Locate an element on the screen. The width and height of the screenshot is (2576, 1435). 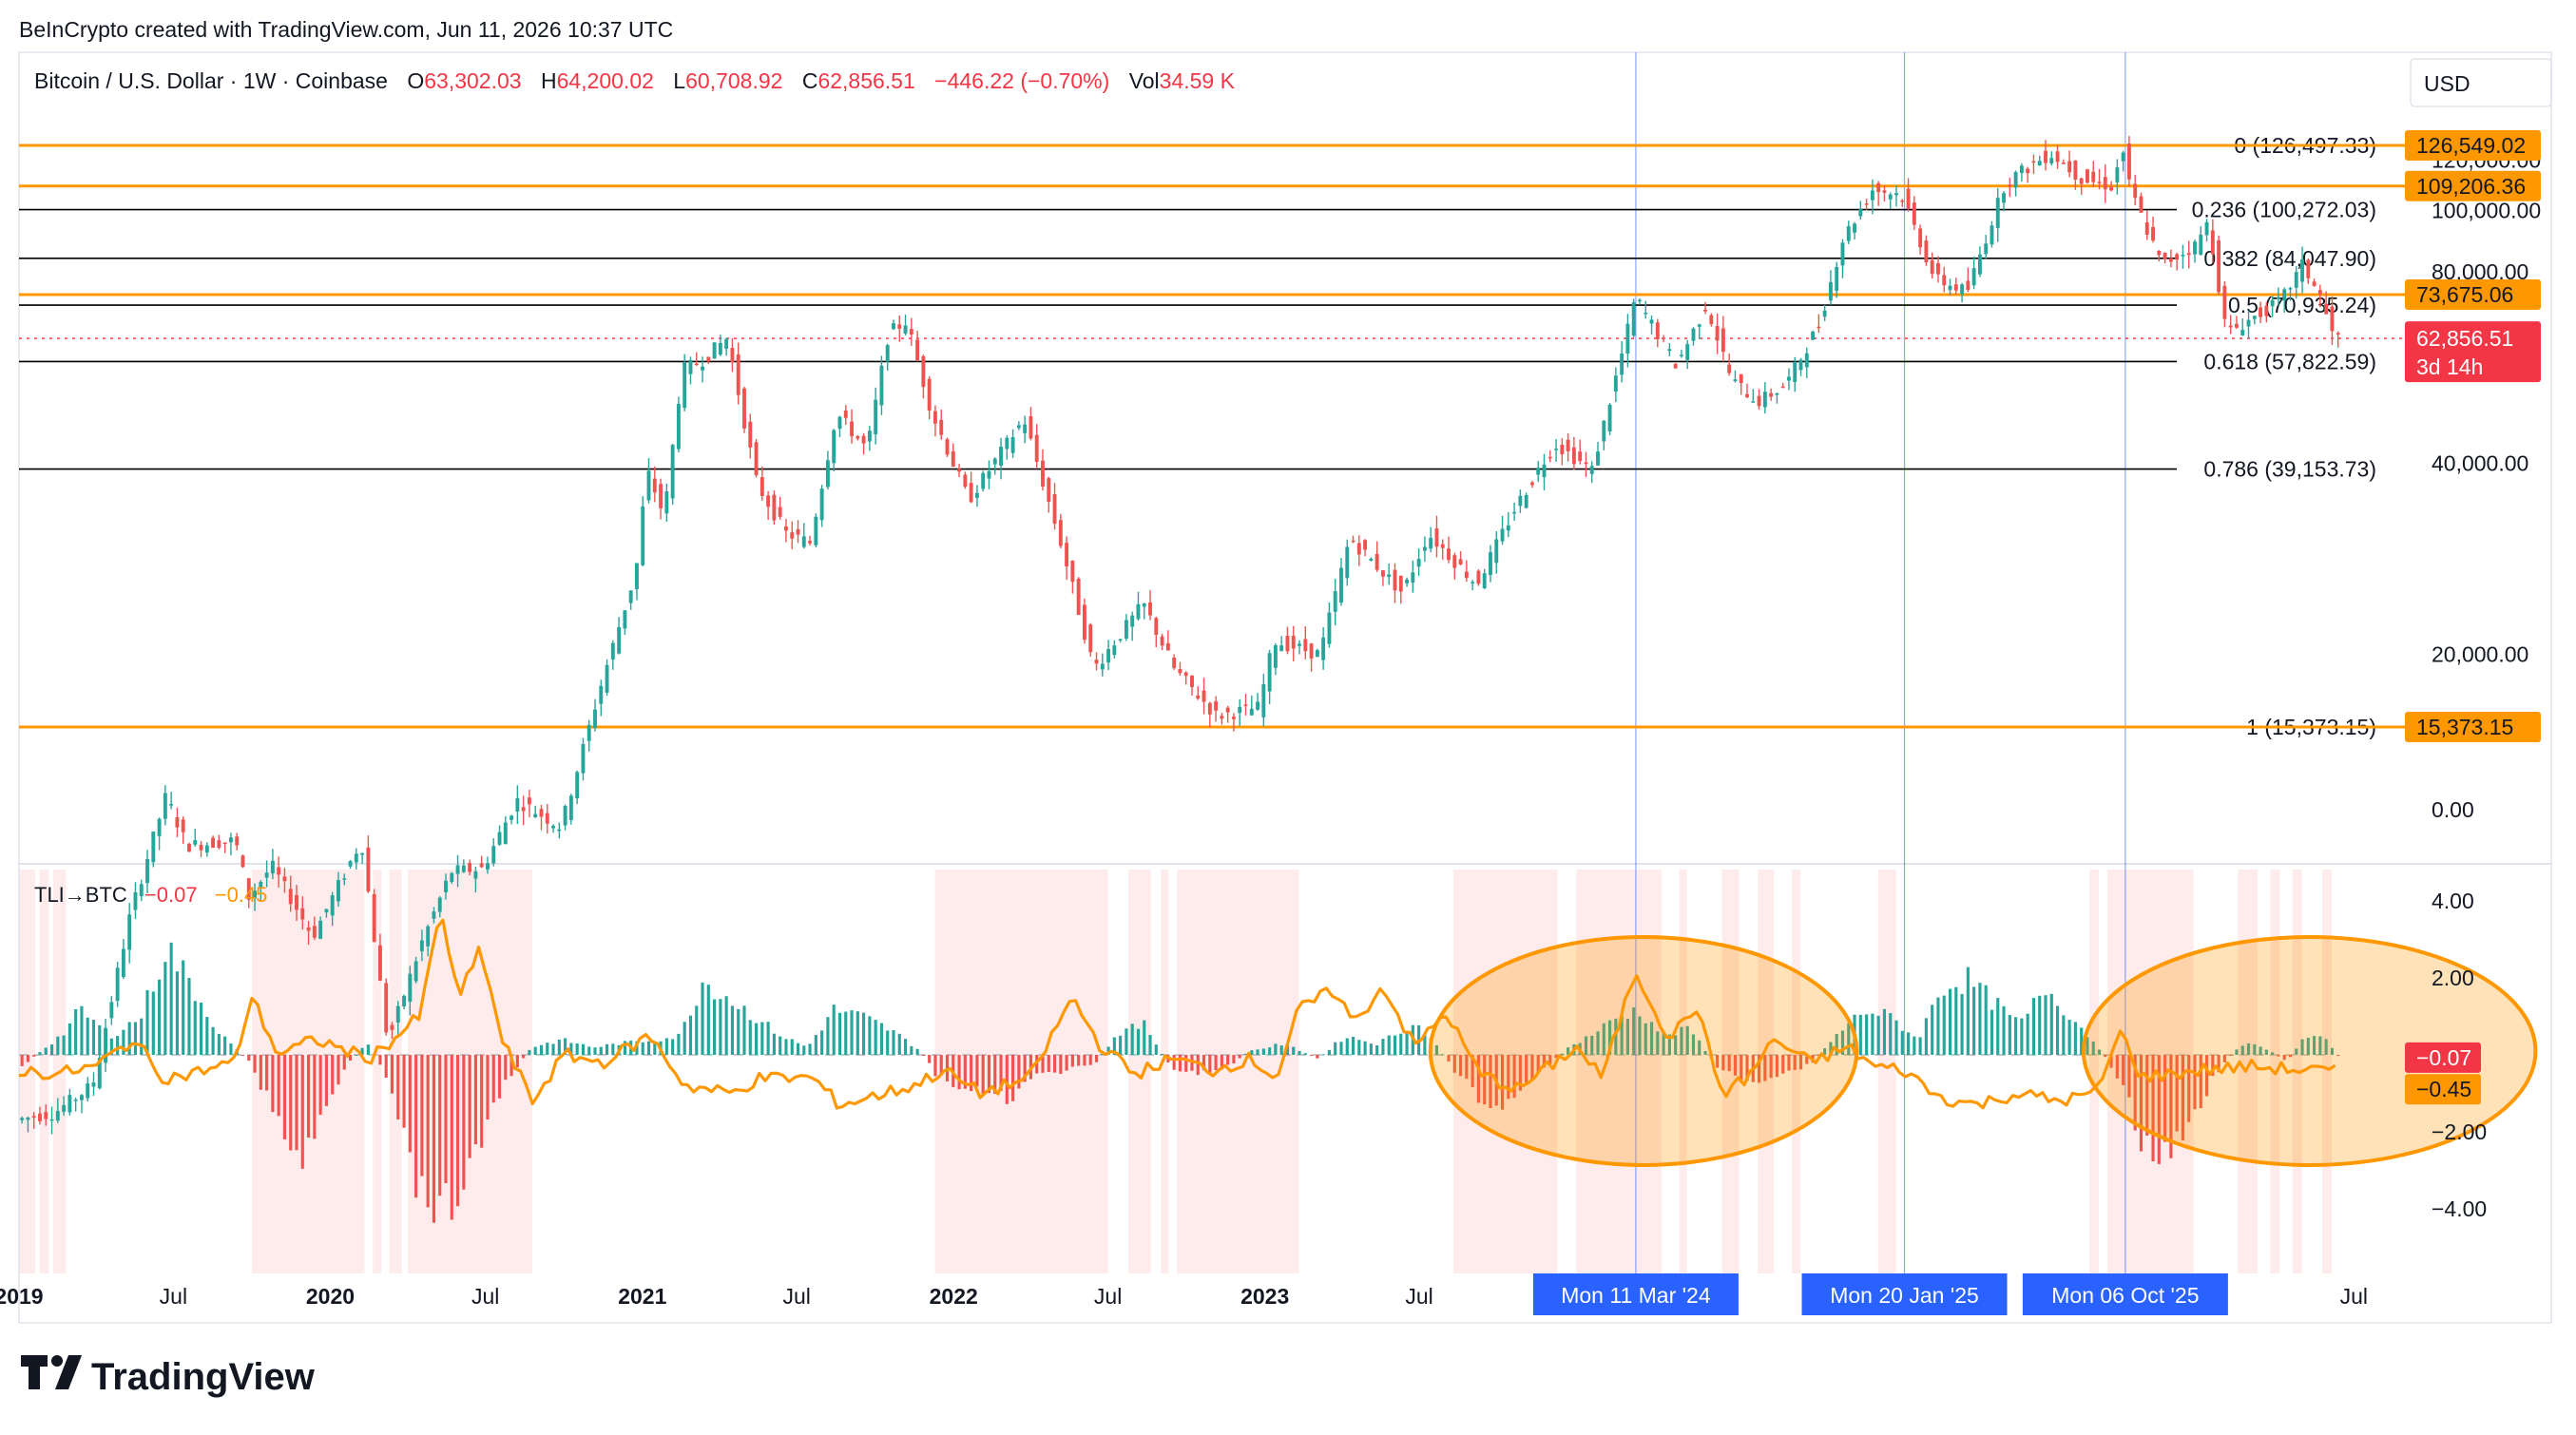
high-value: 64,200.02 is located at coordinates (606, 80).